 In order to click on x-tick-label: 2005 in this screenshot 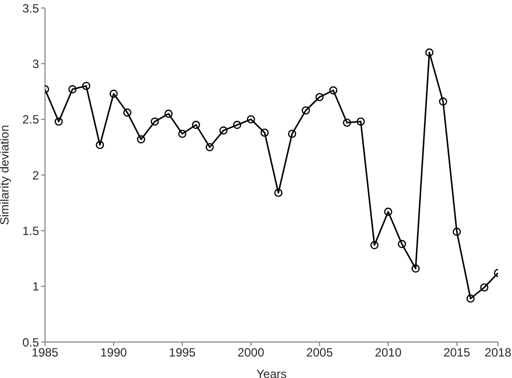, I will do `click(320, 353)`.